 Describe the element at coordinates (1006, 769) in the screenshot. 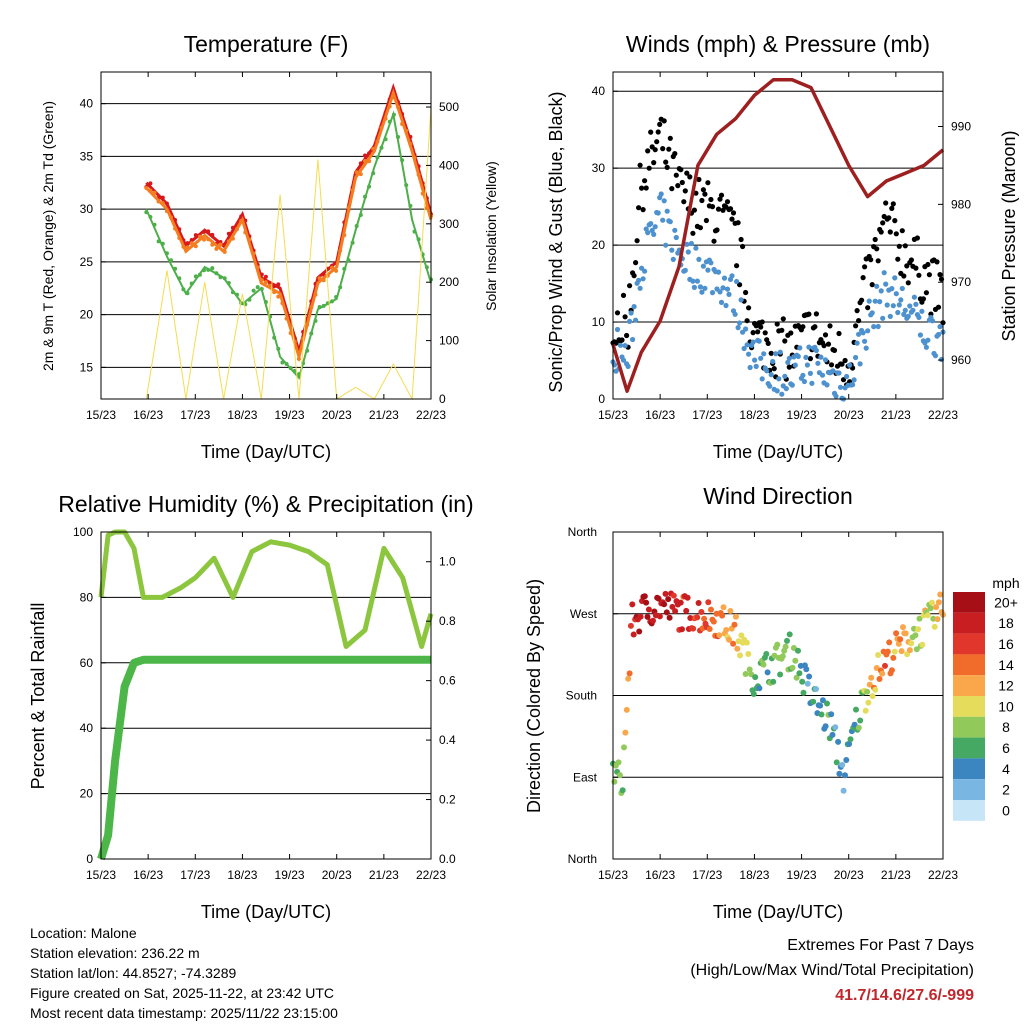

I see `colorbar-label: 4` at that location.